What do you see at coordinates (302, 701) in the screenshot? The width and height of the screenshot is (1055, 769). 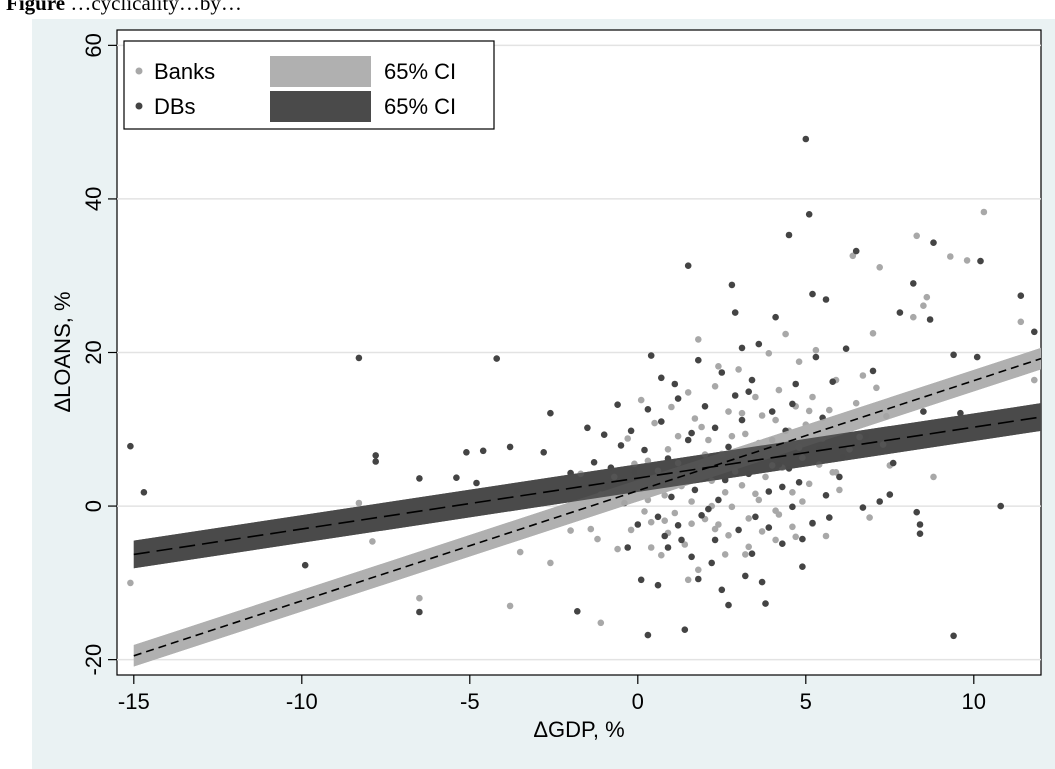 I see `x-tick-label: -10` at bounding box center [302, 701].